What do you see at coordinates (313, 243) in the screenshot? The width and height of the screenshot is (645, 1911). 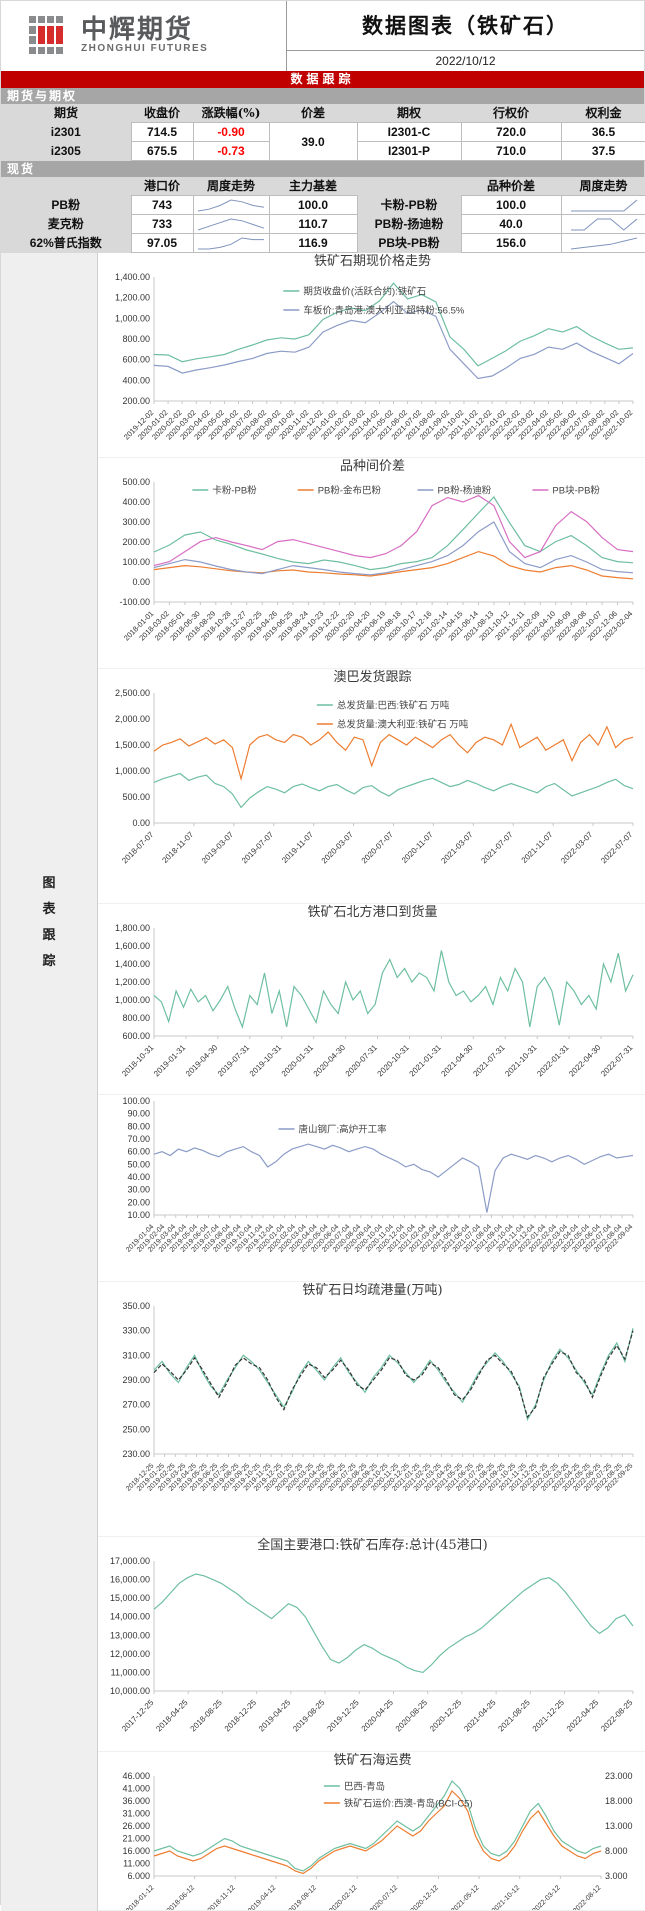 I see `basis-value: 116.9` at bounding box center [313, 243].